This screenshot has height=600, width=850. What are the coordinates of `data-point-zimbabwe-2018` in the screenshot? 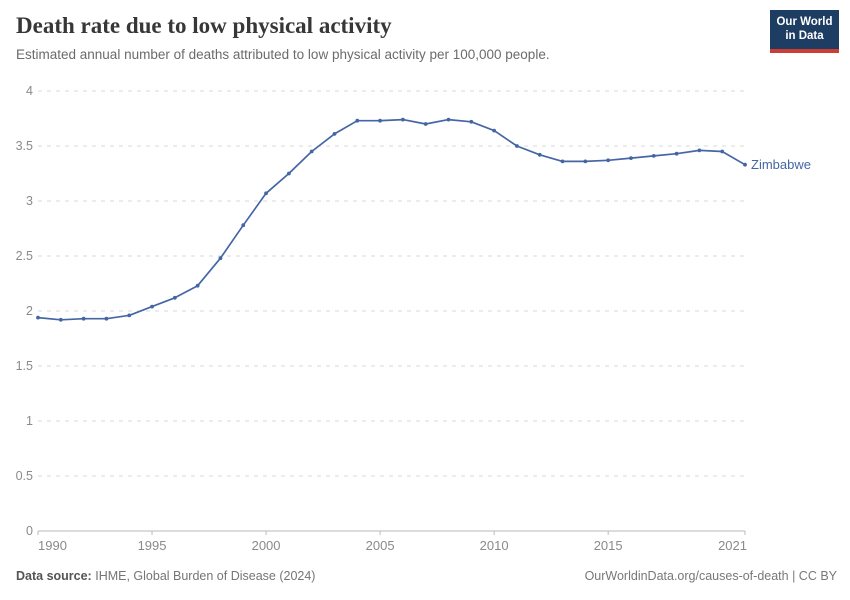 It's located at (676, 153).